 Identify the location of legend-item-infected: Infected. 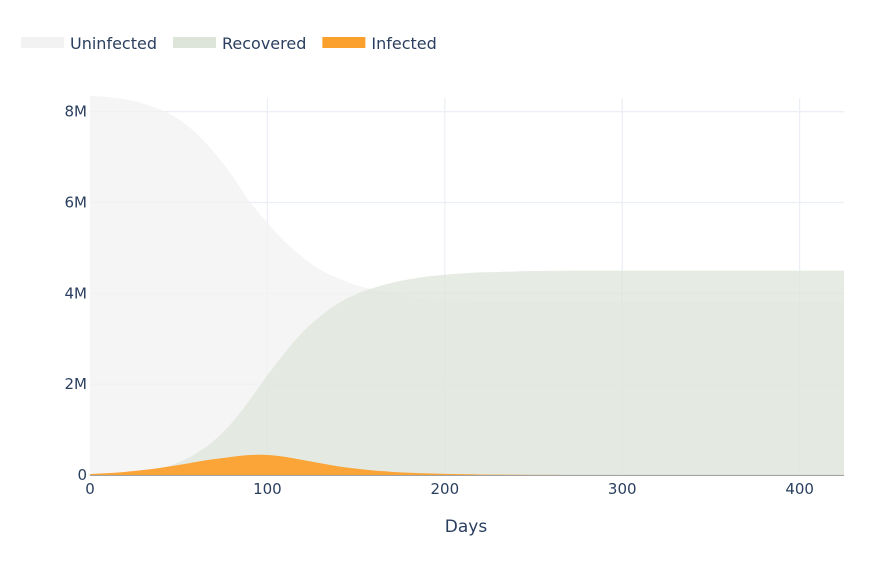
(379, 43).